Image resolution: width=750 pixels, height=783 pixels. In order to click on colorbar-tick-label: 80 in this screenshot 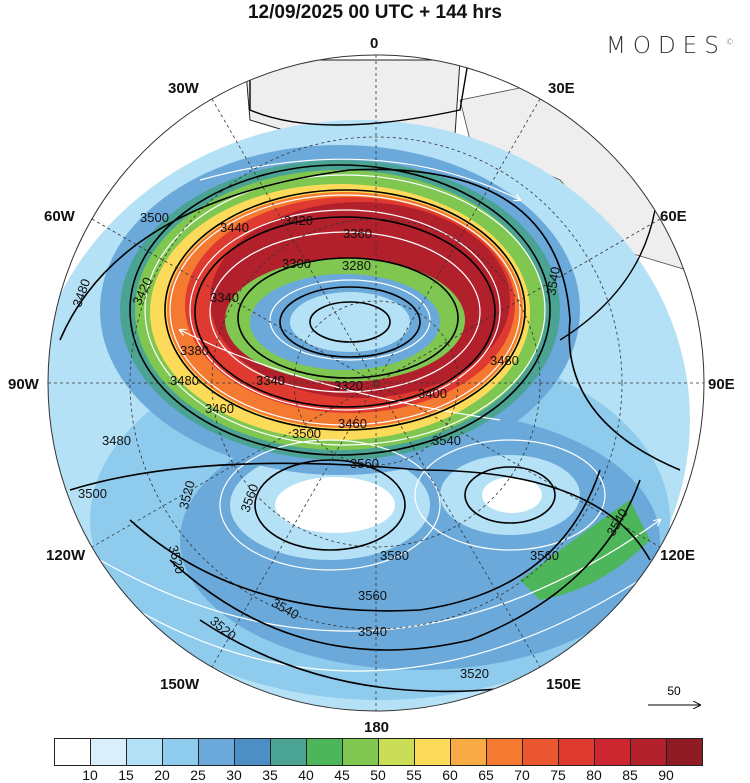, I will do `click(594, 775)`.